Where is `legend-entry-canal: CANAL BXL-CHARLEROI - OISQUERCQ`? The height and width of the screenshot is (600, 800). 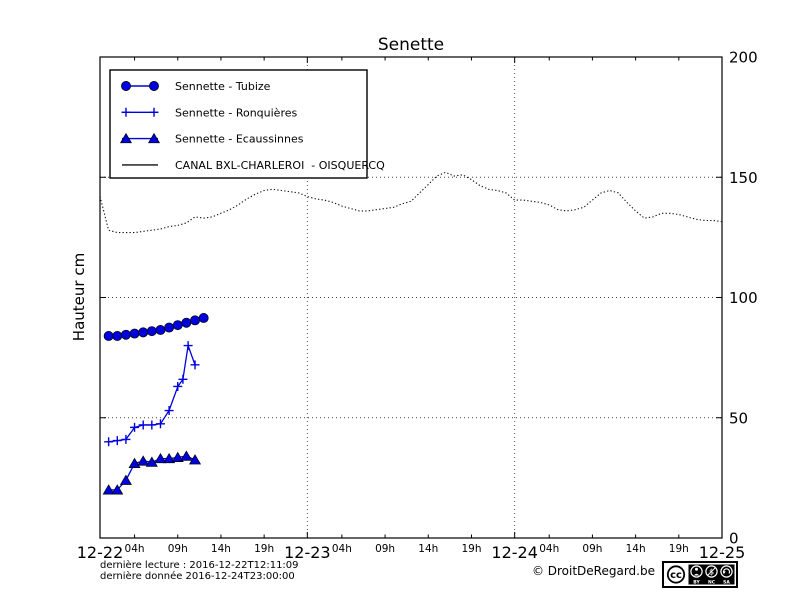 legend-entry-canal: CANAL BXL-CHARLEROI - OISQUERCQ is located at coordinates (253, 165).